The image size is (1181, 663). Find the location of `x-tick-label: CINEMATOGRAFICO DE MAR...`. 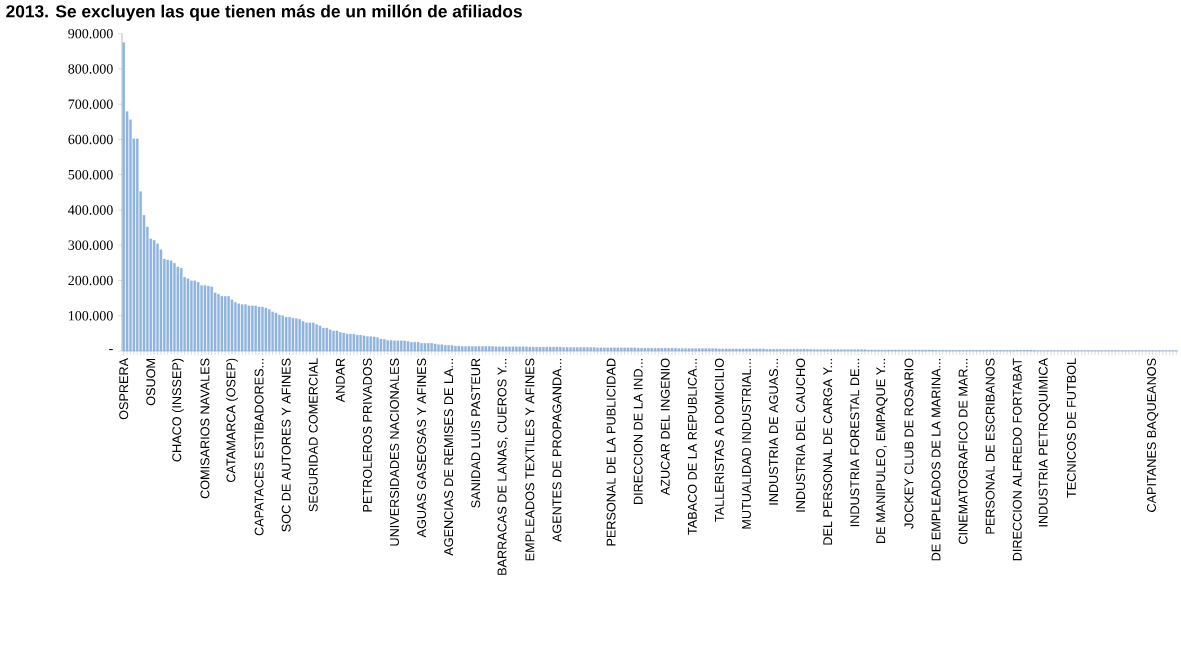

x-tick-label: CINEMATOGRAFICO DE MAR... is located at coordinates (963, 451).